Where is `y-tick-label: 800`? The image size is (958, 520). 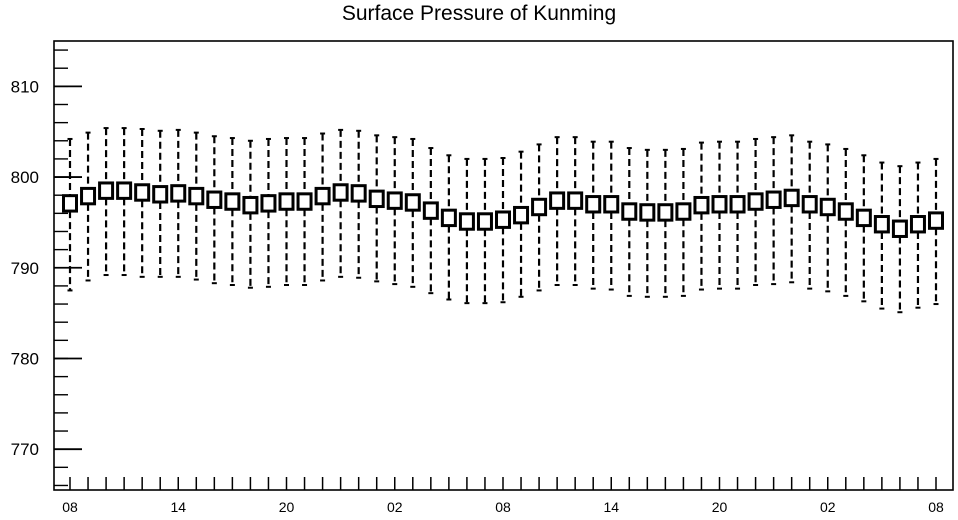 y-tick-label: 800 is located at coordinates (25, 177).